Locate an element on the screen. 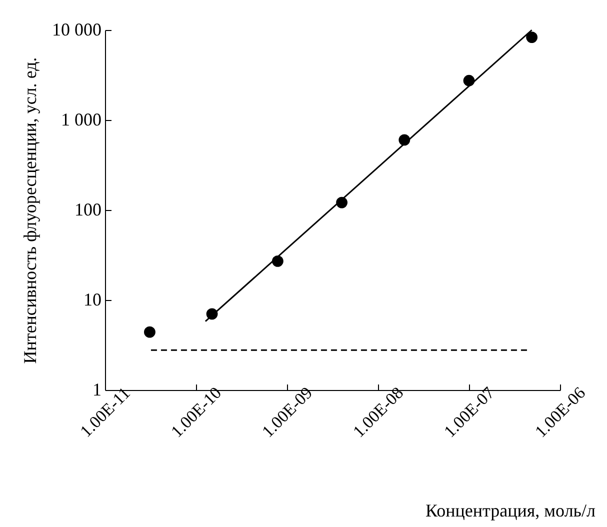 The image size is (607, 527). x-axis-title: Концентрация, моль/л is located at coordinates (511, 510).